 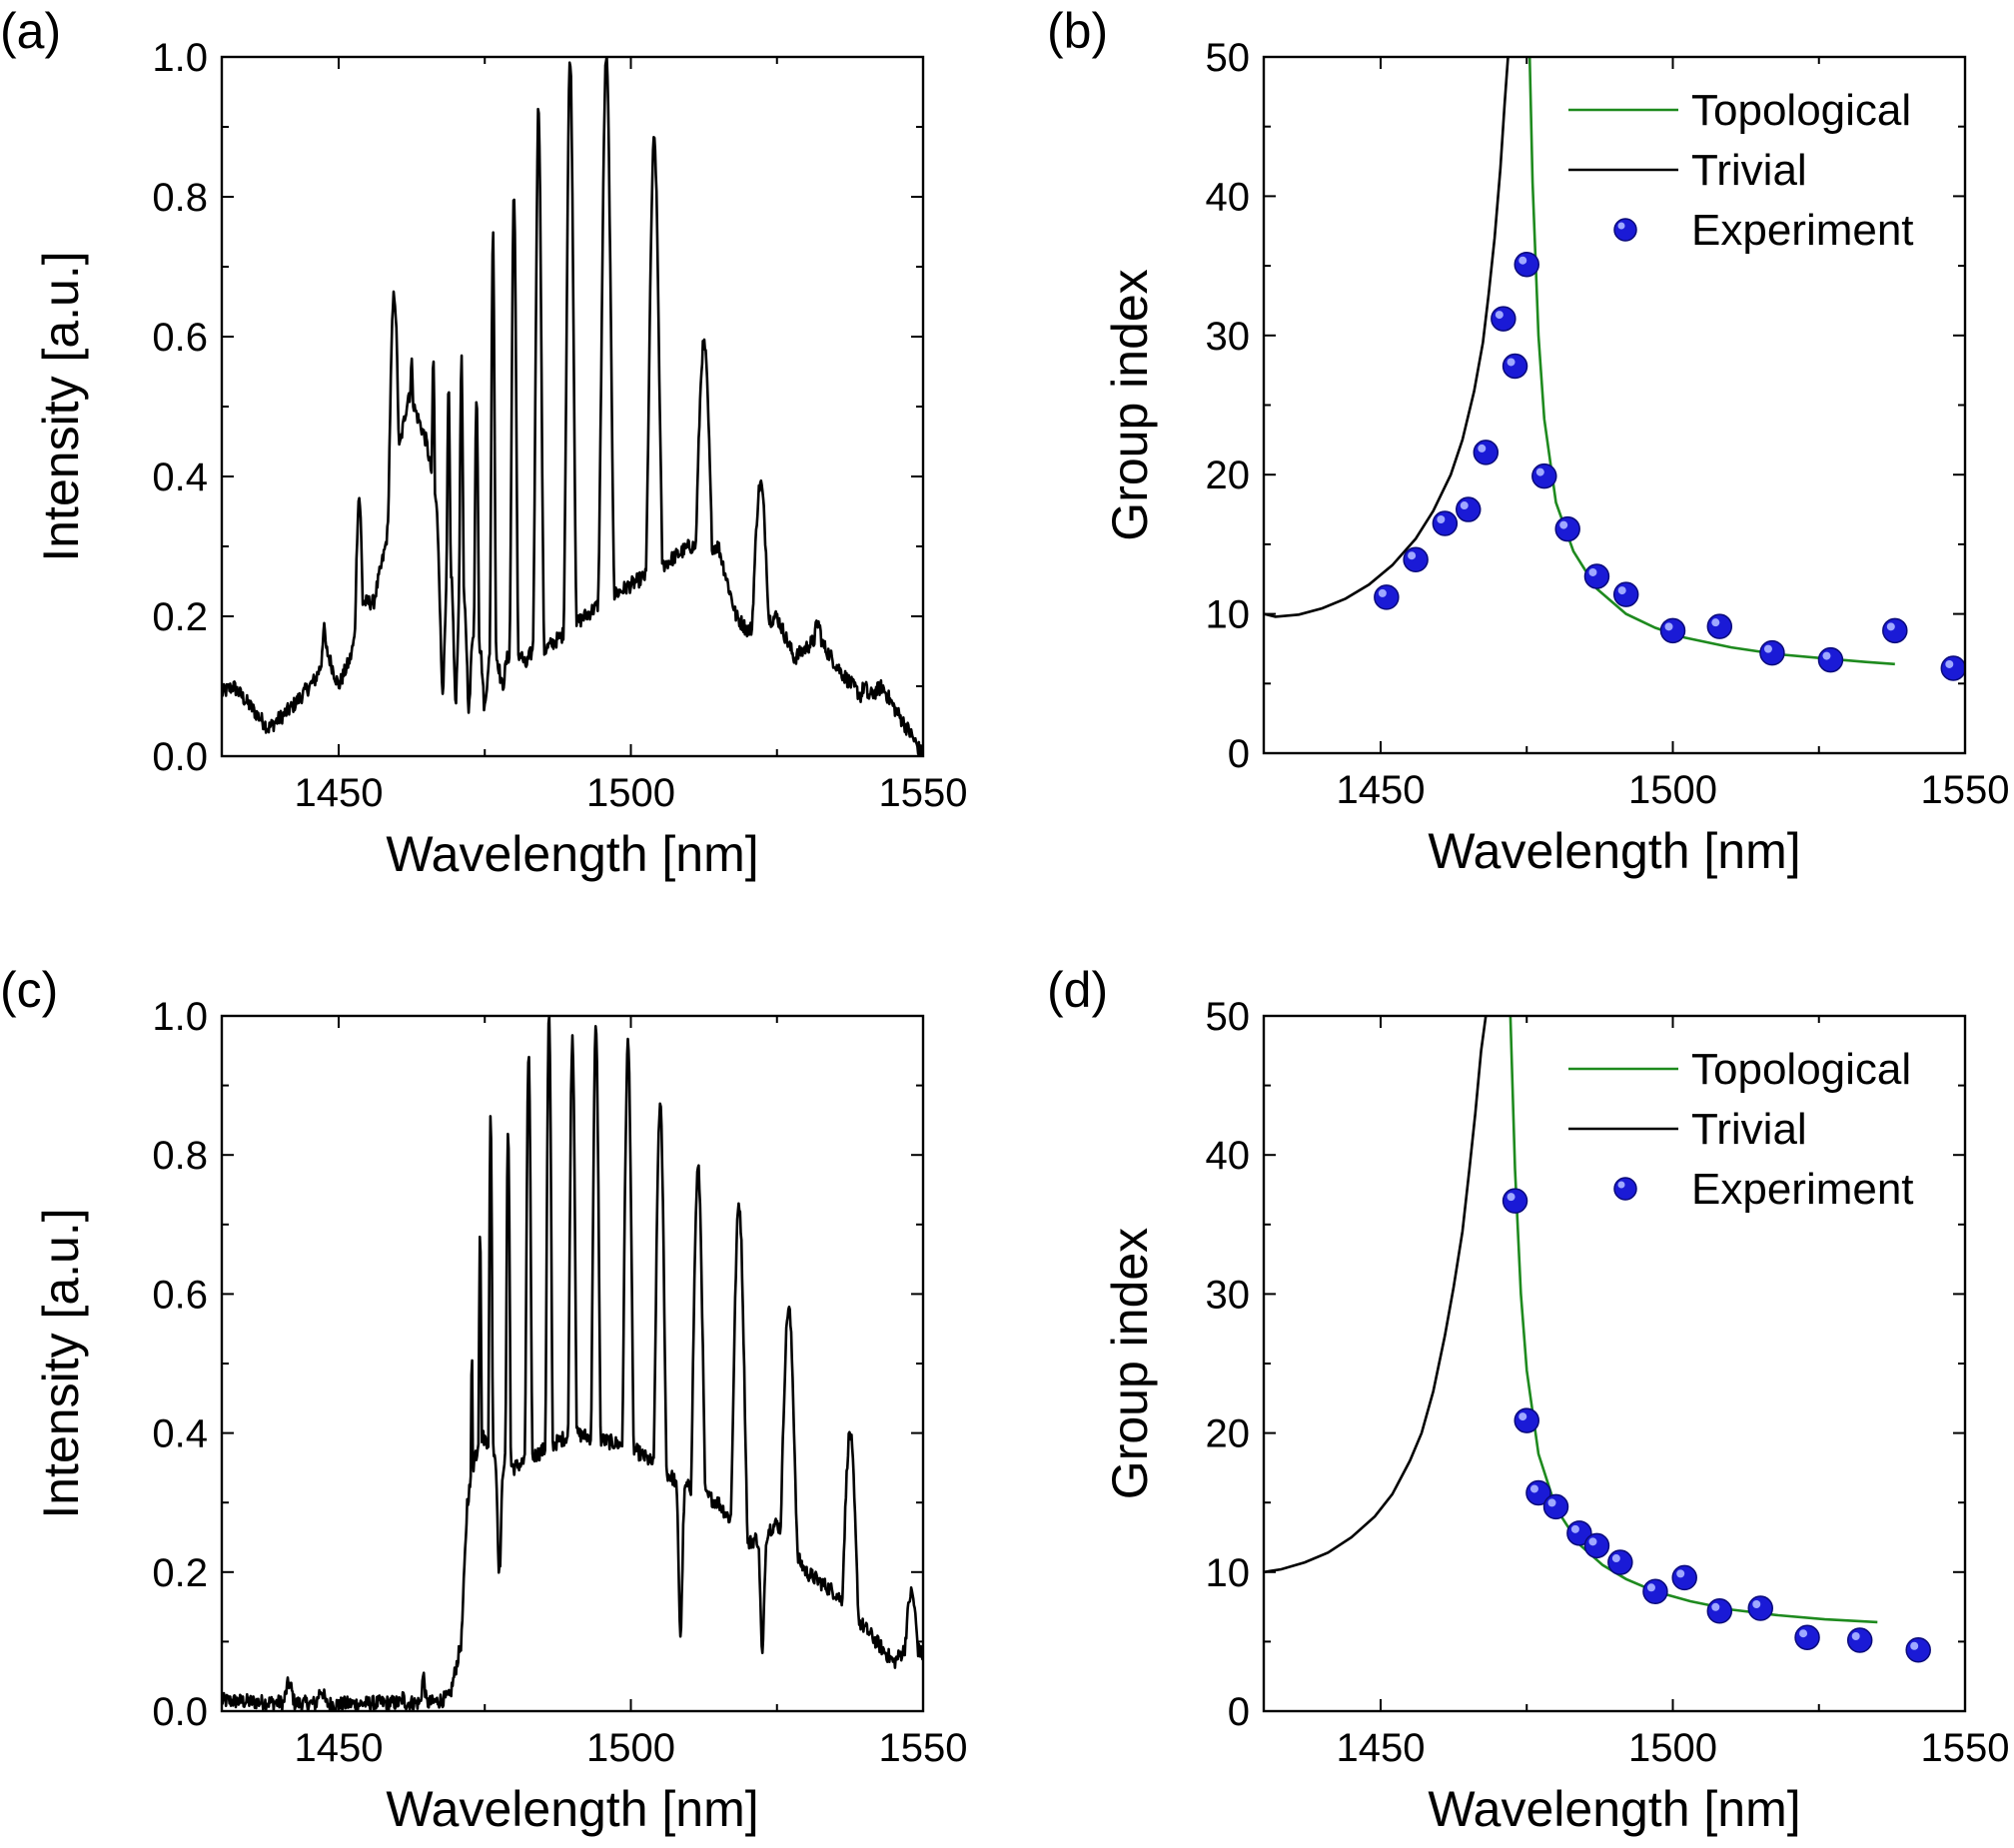 I want to click on topological-curve, so click(x=1711, y=361).